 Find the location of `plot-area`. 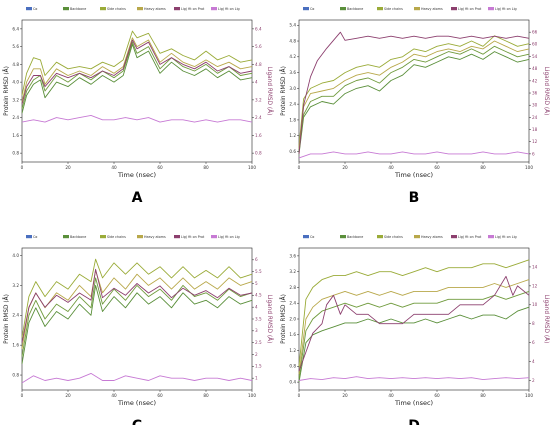

plot-area is located at coordinates (137, 91).